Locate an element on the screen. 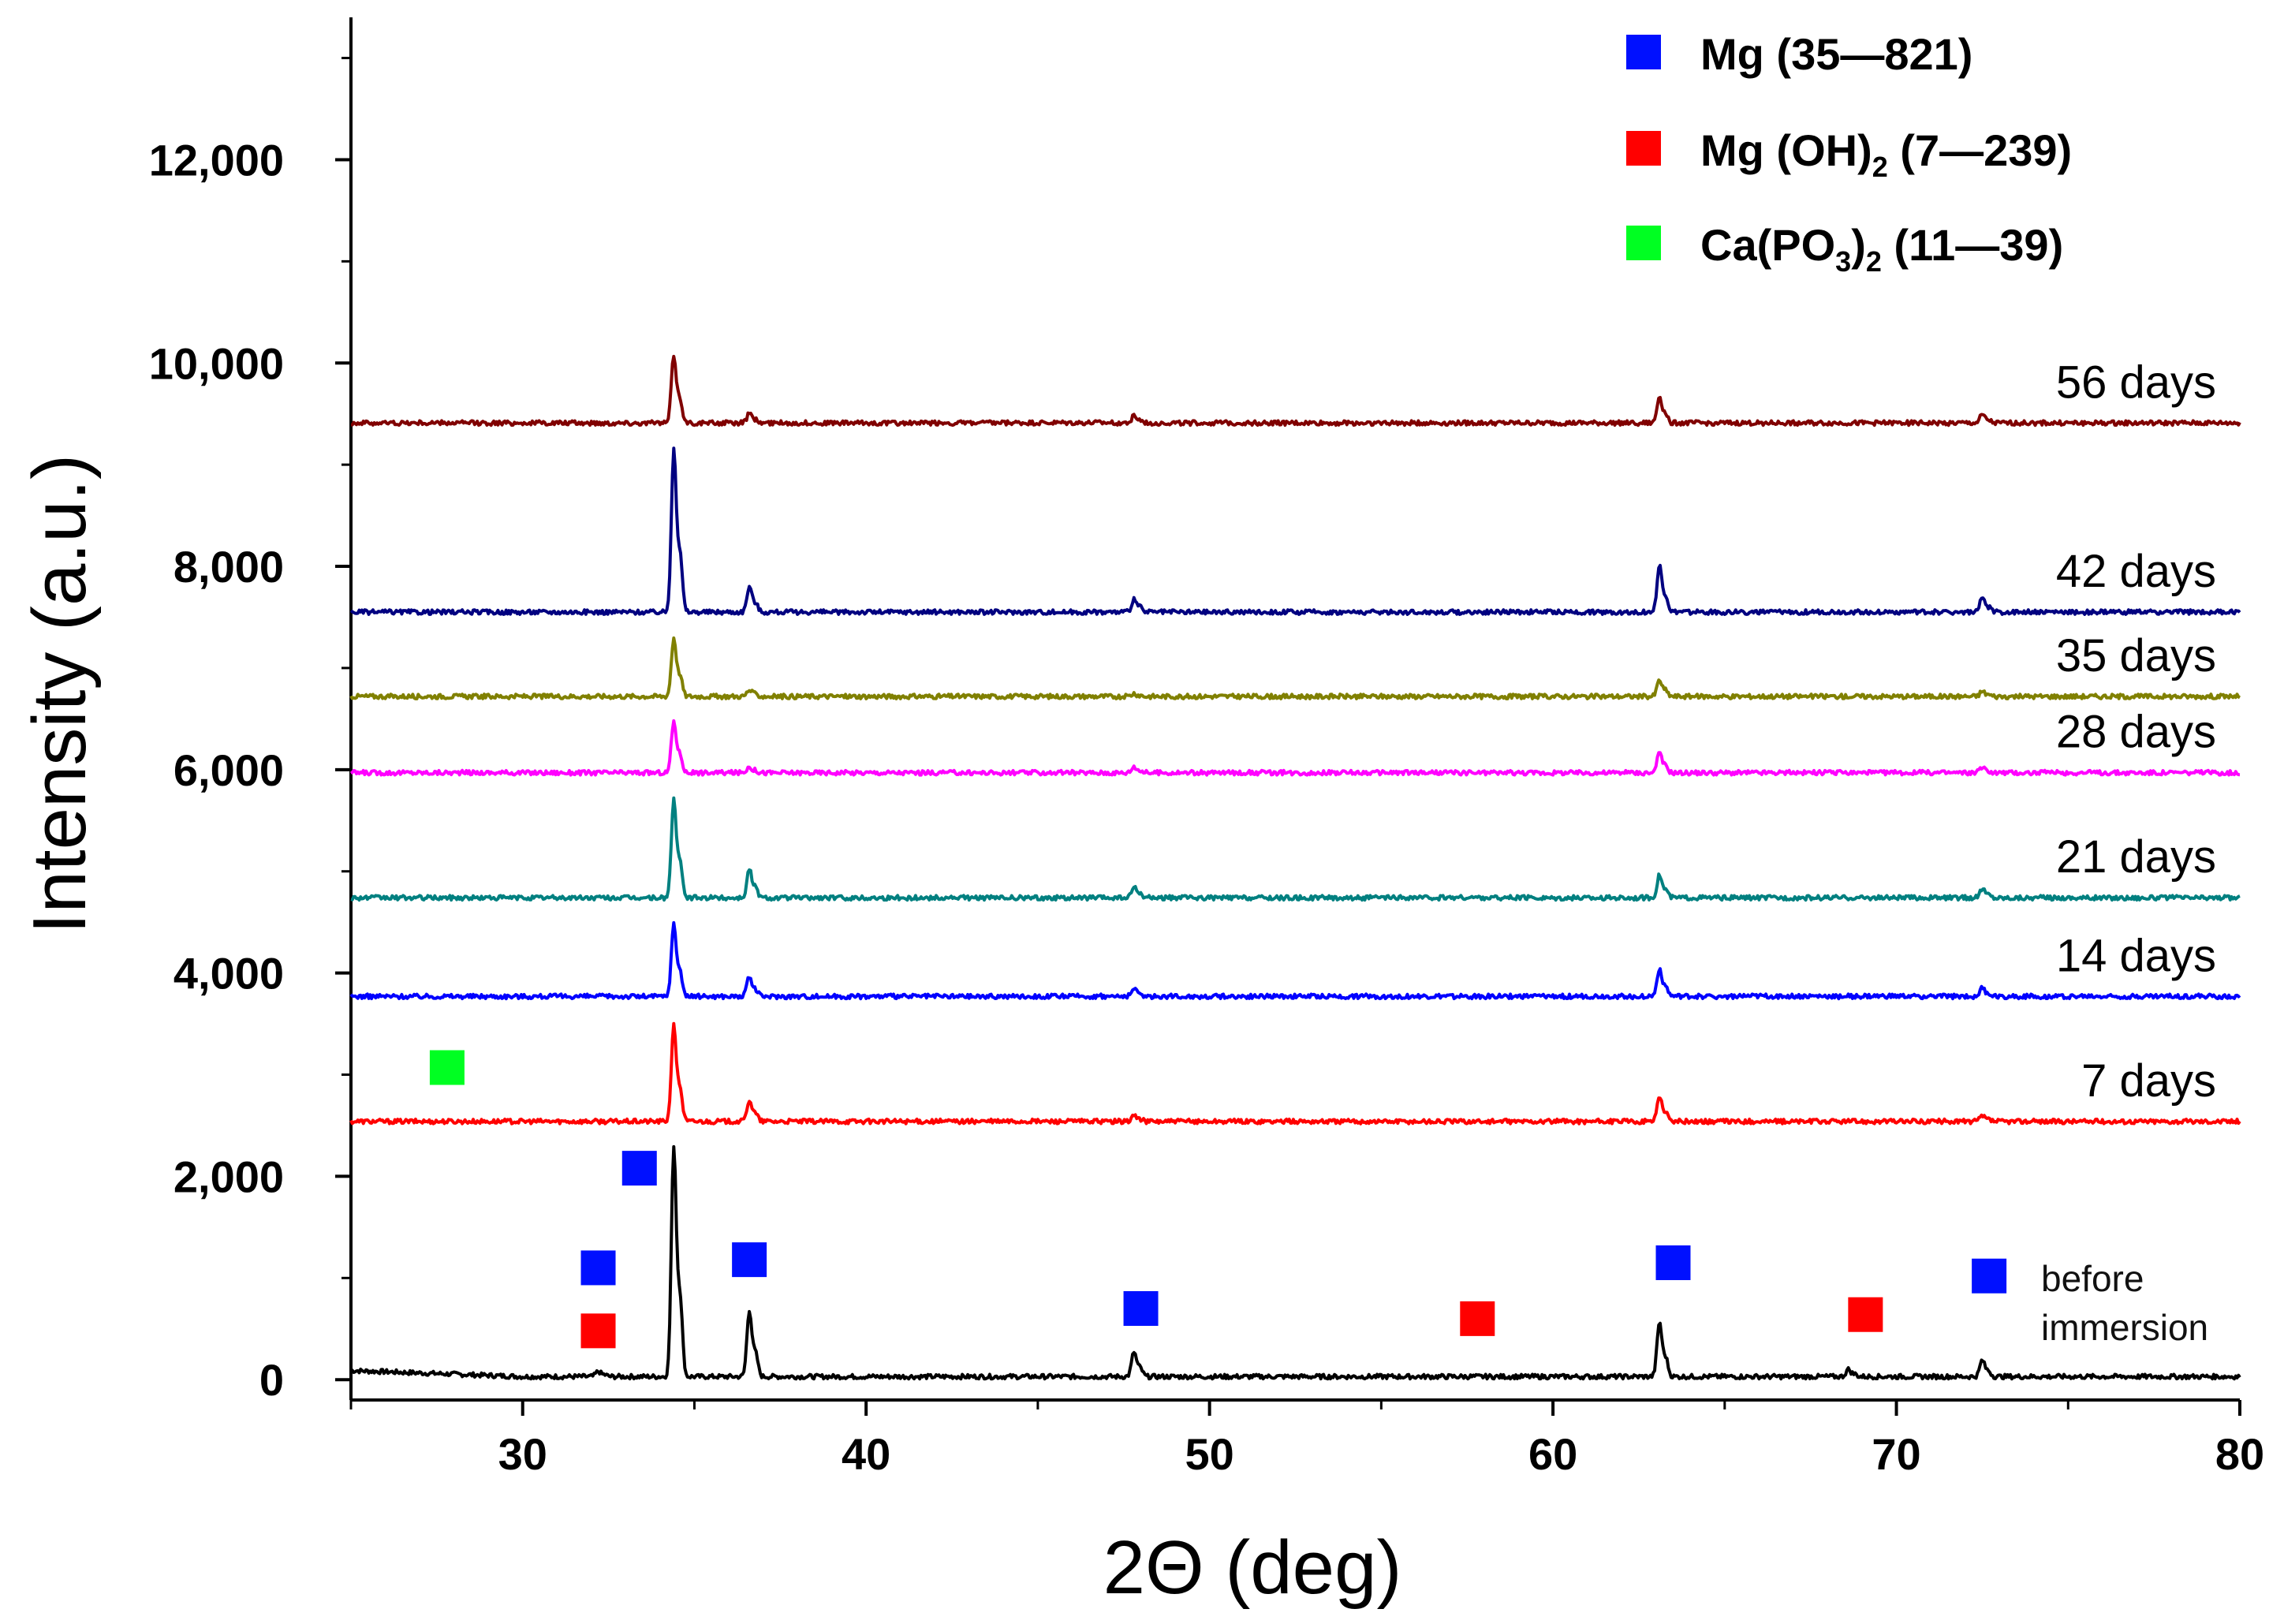  series-label: 28 days is located at coordinates (2136, 732).